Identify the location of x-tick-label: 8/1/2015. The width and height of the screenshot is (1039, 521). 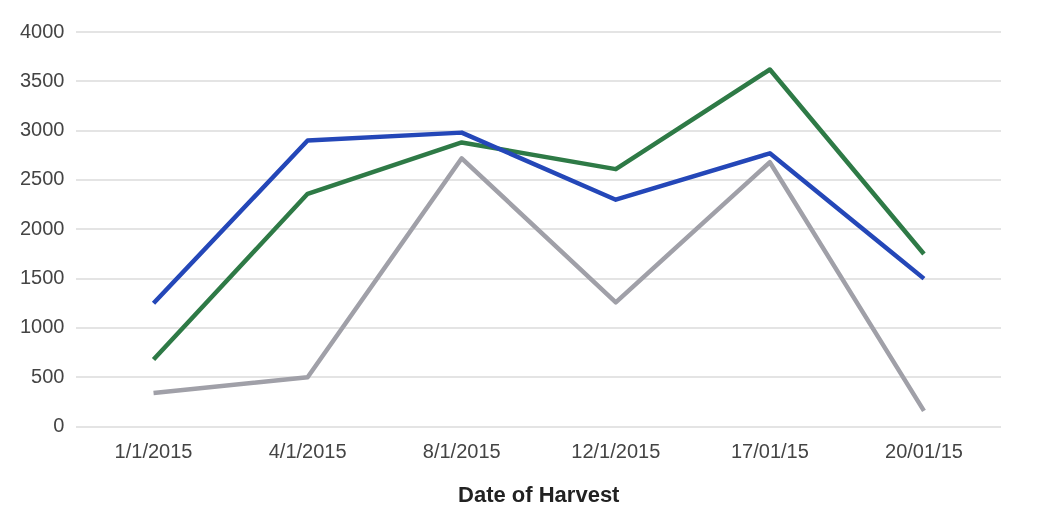
(461, 451).